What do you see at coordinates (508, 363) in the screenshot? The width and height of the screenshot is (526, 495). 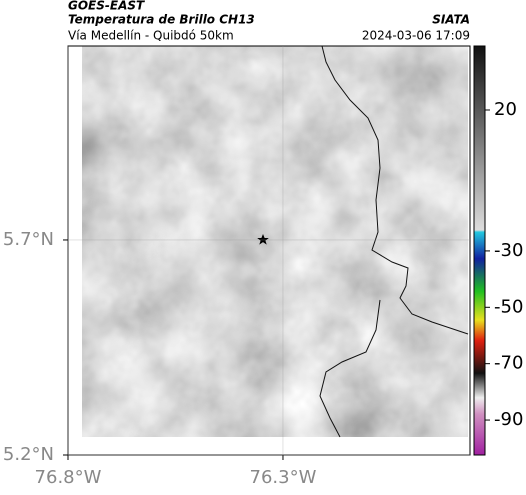 I see `colorbar-tick-label: -70` at bounding box center [508, 363].